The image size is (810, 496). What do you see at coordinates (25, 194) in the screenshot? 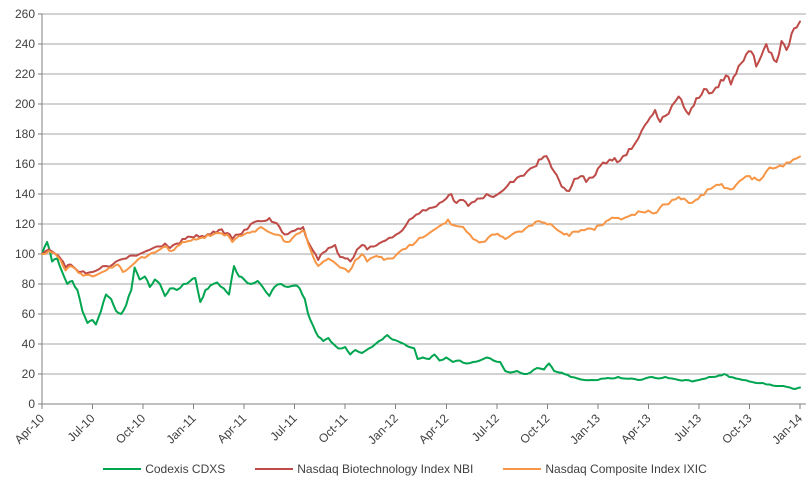
I see `svg-text: 140` at bounding box center [25, 194].